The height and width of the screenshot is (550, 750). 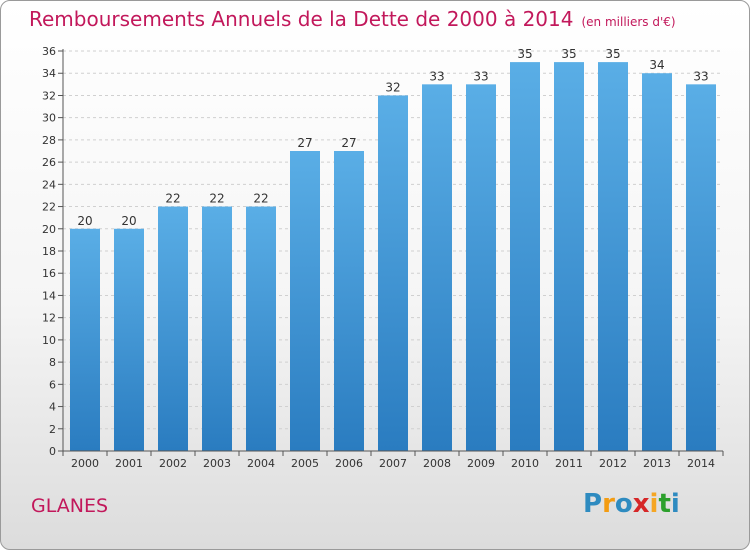 I want to click on y-tick-label: 4, so click(x=52, y=407).